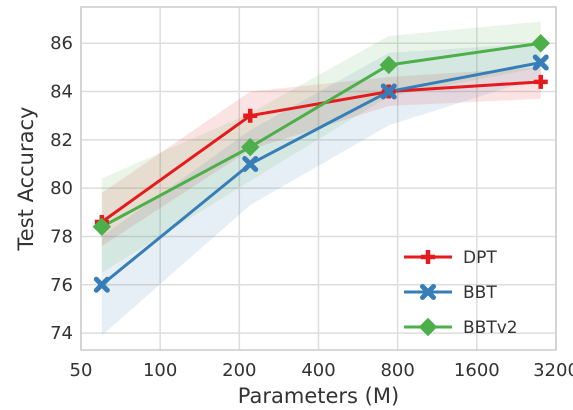  Describe the element at coordinates (480, 258) in the screenshot. I see `legend-label-dpt: DPT` at that location.